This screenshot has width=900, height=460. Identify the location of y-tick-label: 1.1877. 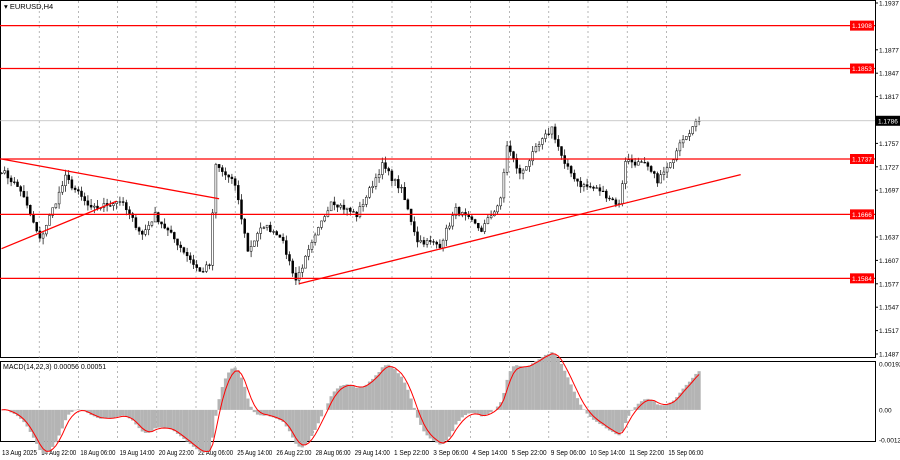
(889, 50).